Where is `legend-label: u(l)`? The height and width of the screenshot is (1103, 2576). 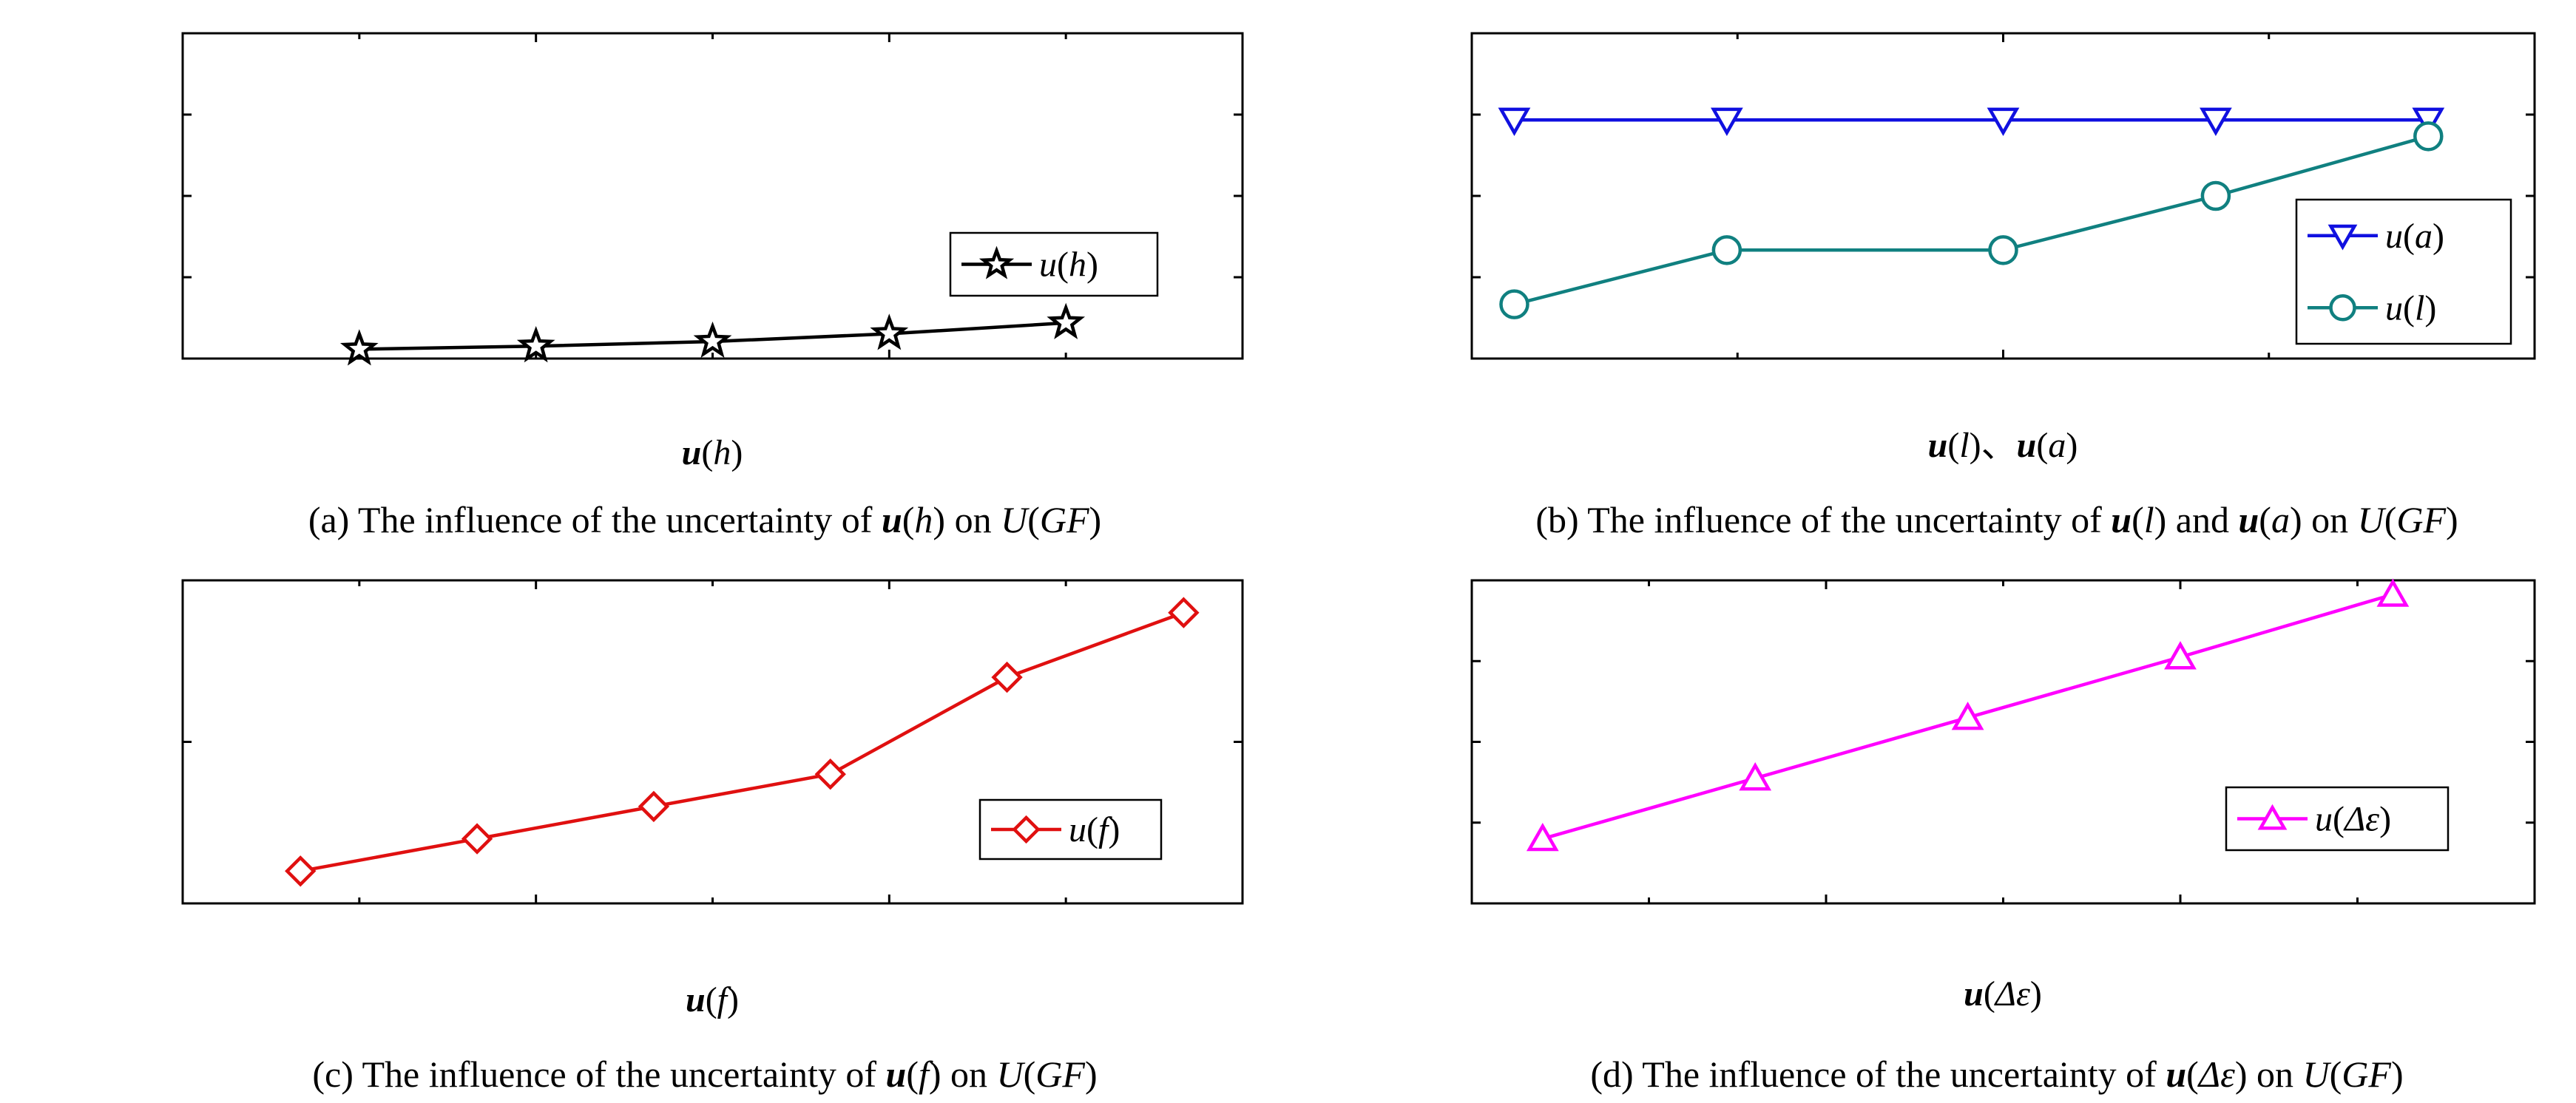 legend-label: u(l) is located at coordinates (2410, 307).